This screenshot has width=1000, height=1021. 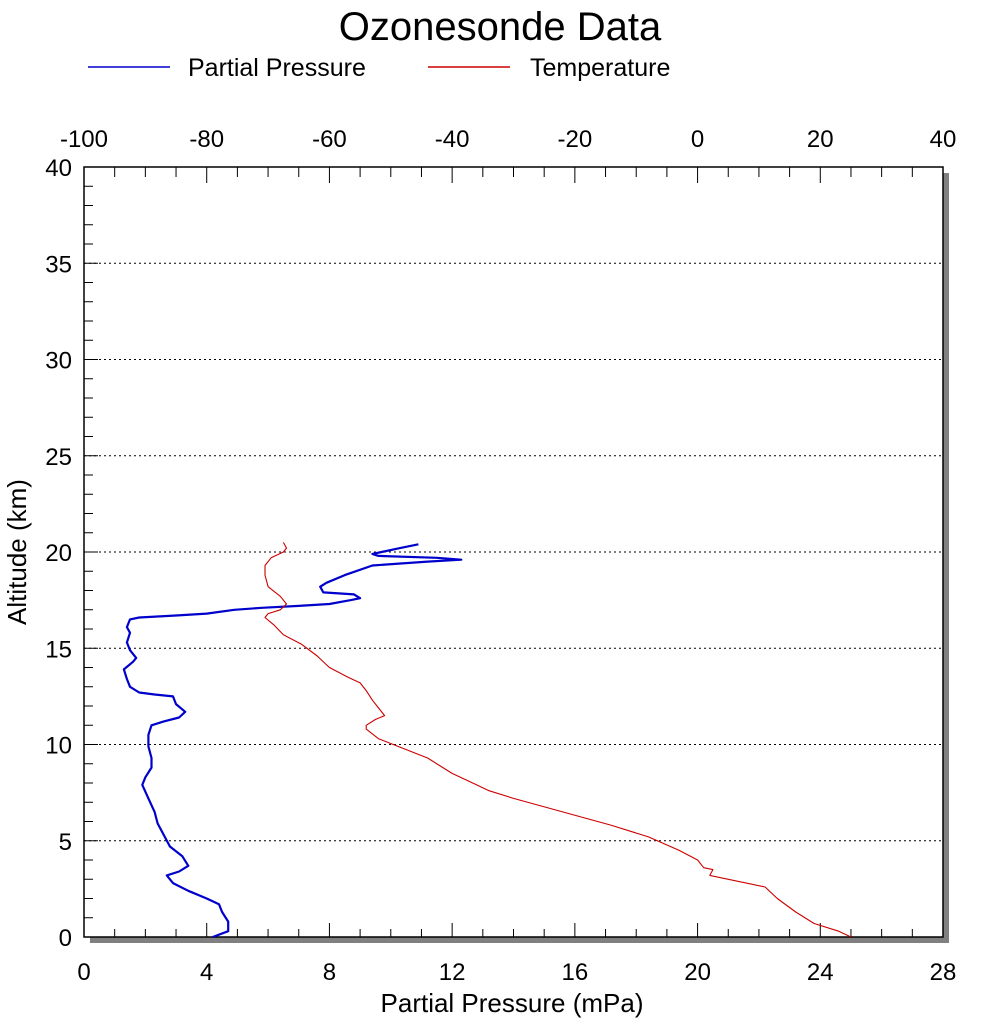 I want to click on y-tick-label: 15, so click(x=58, y=649).